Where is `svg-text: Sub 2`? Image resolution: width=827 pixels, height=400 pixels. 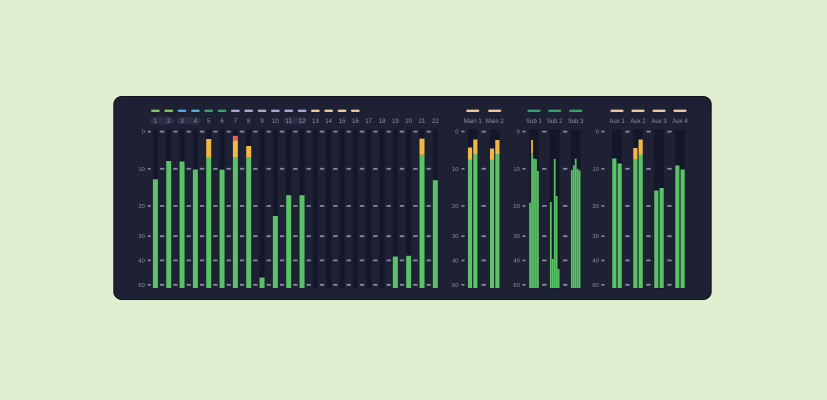 svg-text: Sub 2 is located at coordinates (555, 122).